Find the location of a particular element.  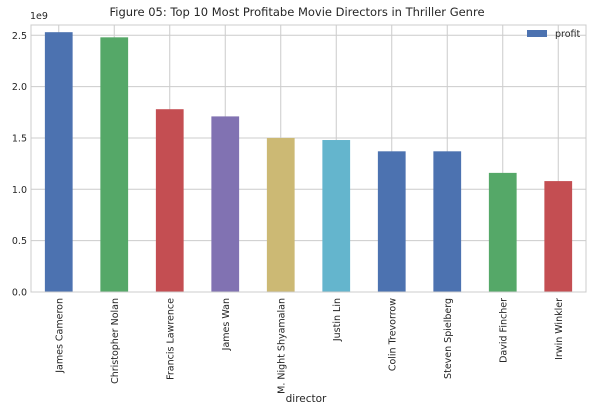

y-tick-label: 0.0 is located at coordinates (19, 293).